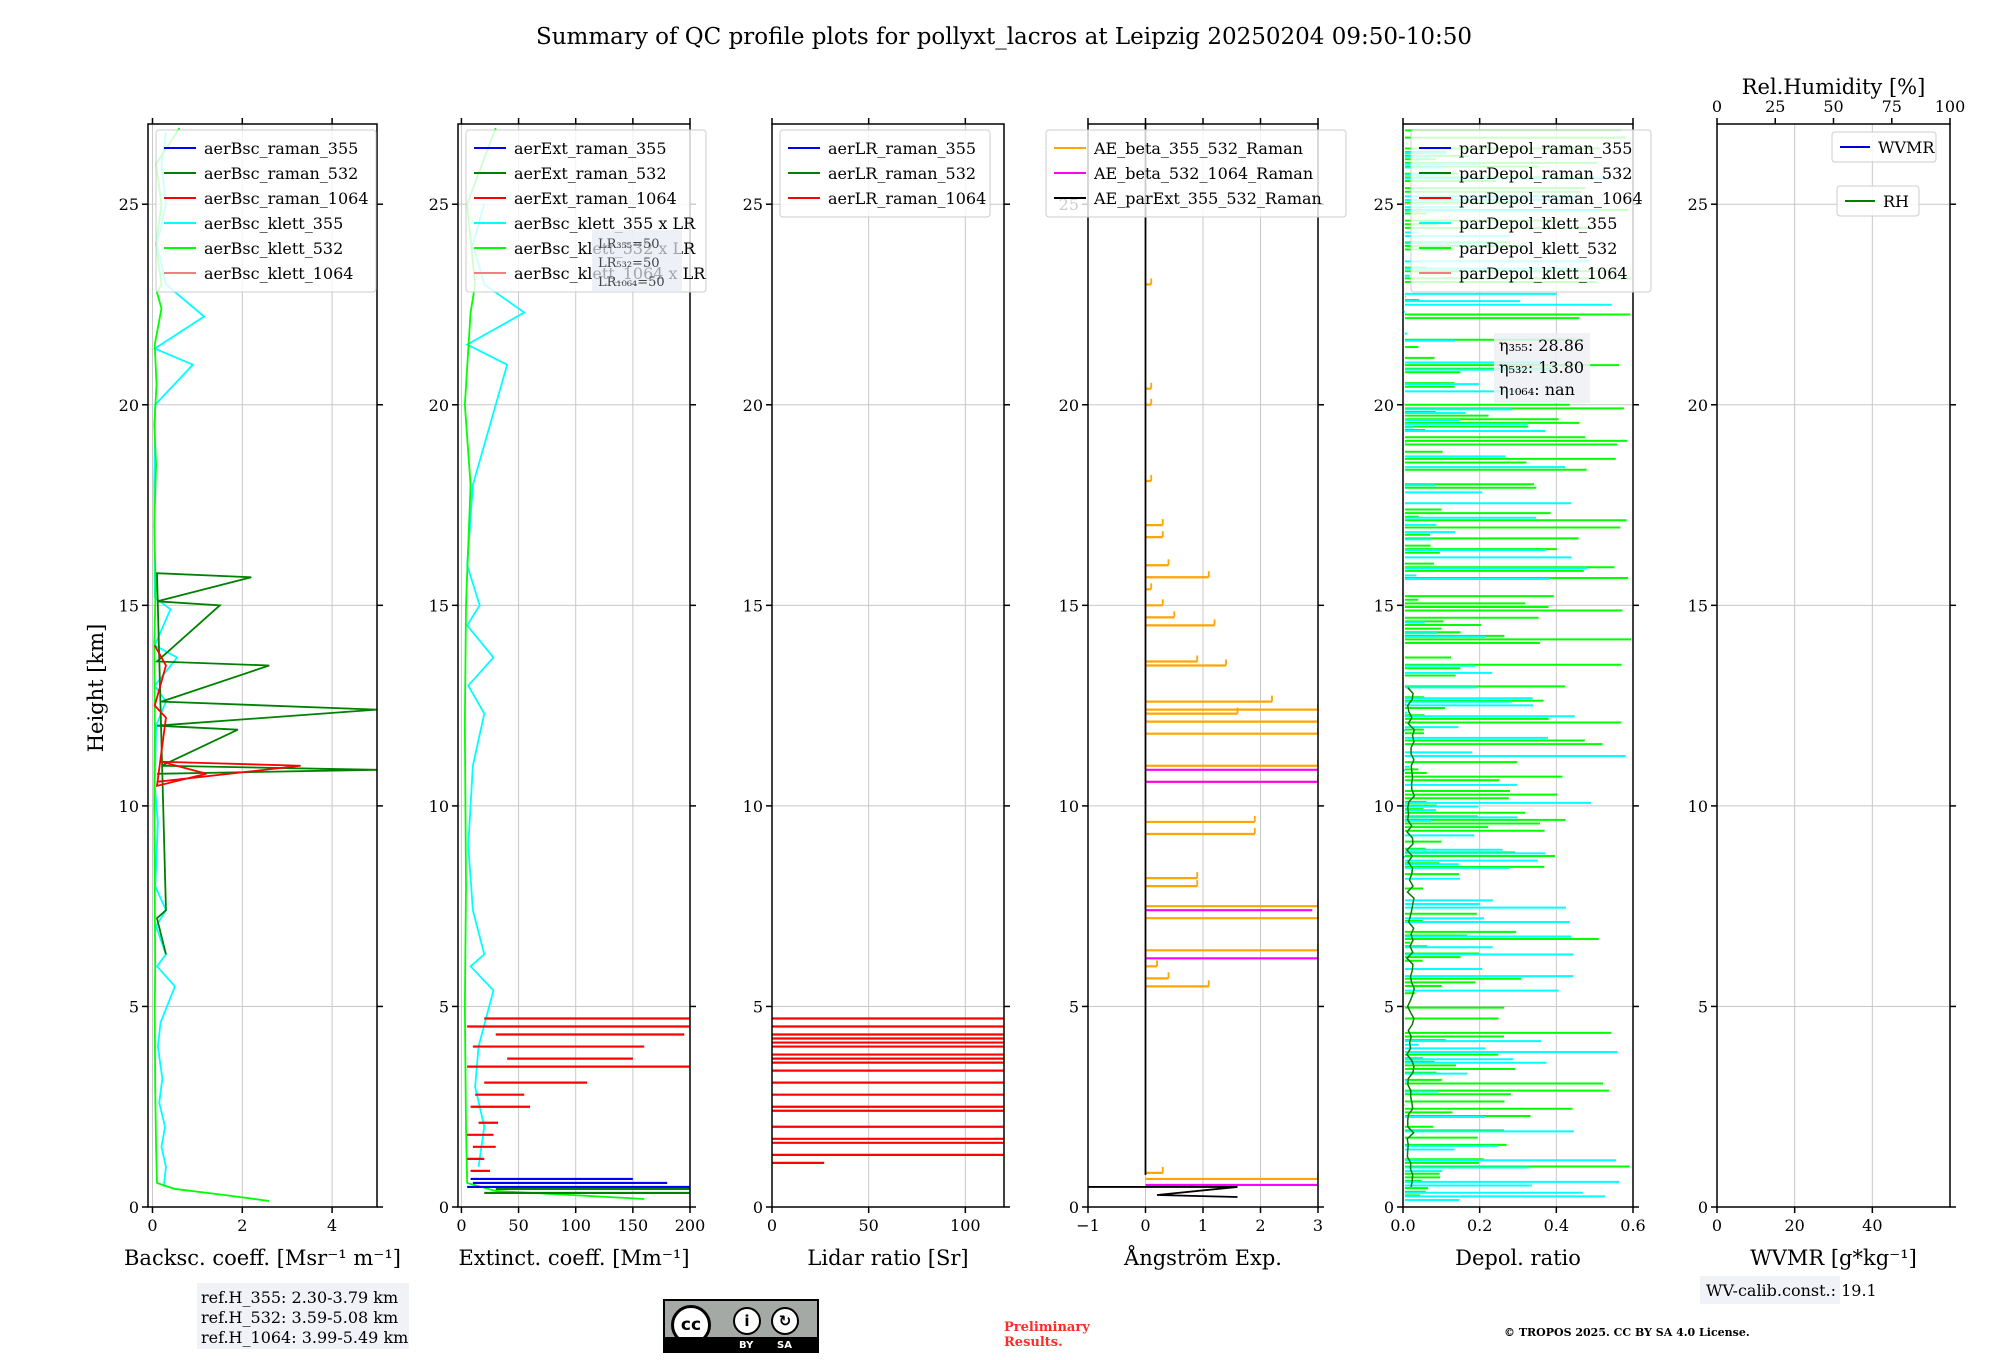  Describe the element at coordinates (868, 1225) in the screenshot. I see `x-tick-label: 50` at that location.